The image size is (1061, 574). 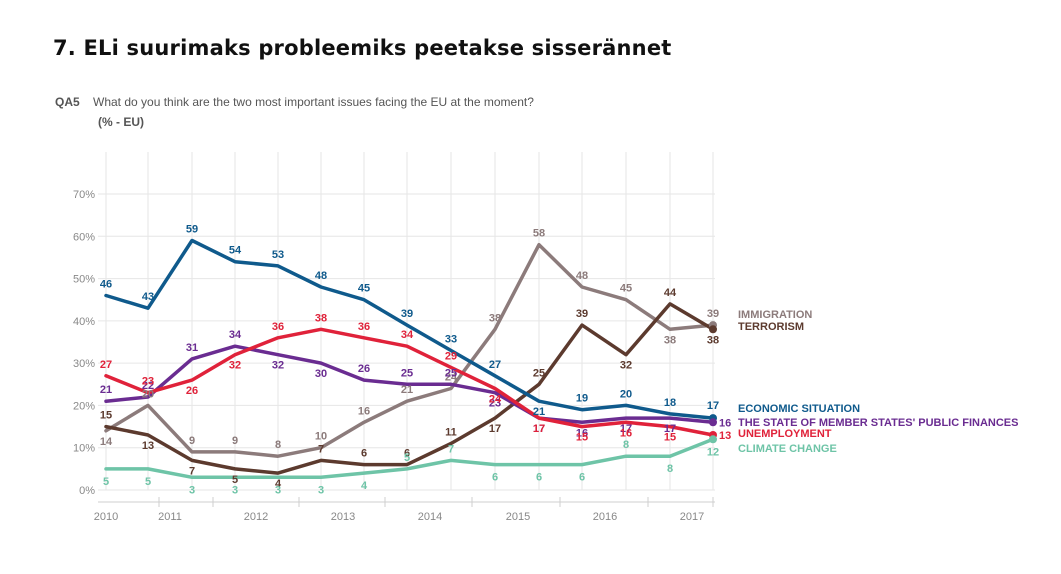 What do you see at coordinates (518, 517) in the screenshot?
I see `x-tick-label: 2015` at bounding box center [518, 517].